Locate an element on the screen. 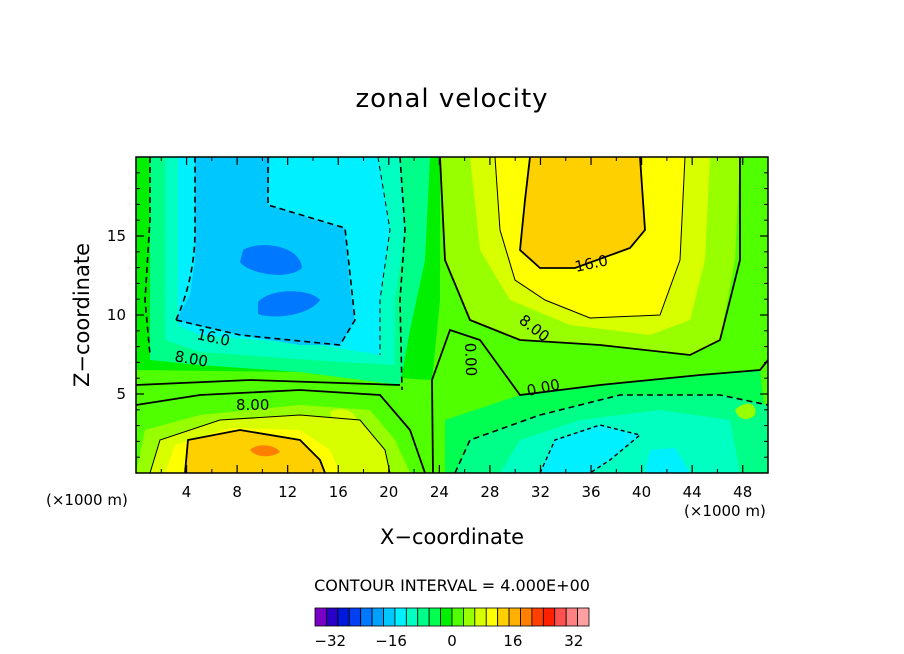  colorbar-tick-label: 16 is located at coordinates (512, 641).